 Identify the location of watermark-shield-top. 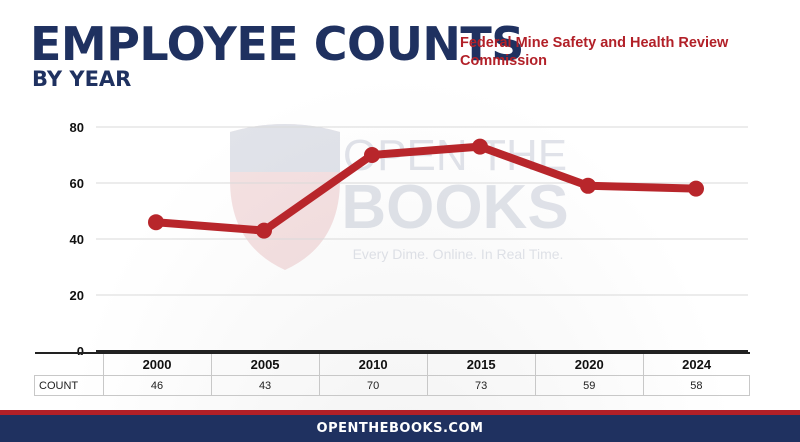
(285, 148).